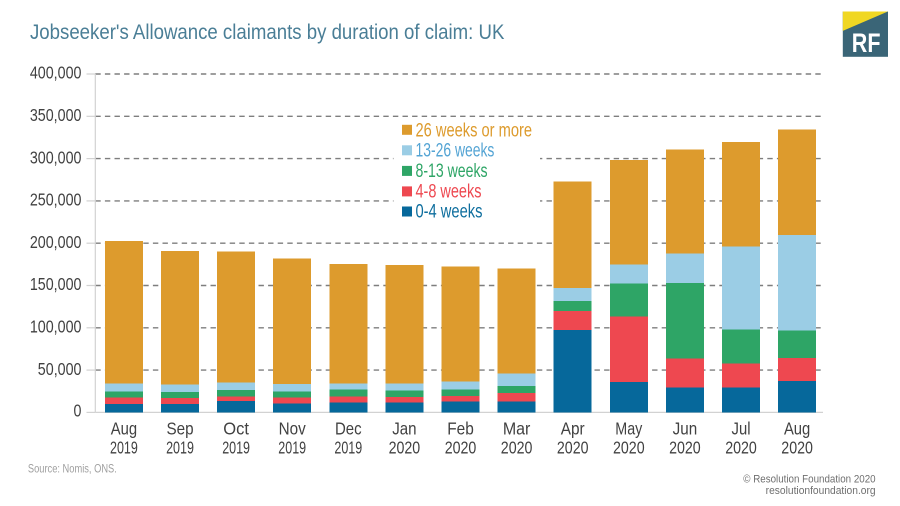 Image resolution: width=900 pixels, height=506 pixels. Describe the element at coordinates (452, 171) in the screenshot. I see `svg-text: 8-13 weeks` at that location.